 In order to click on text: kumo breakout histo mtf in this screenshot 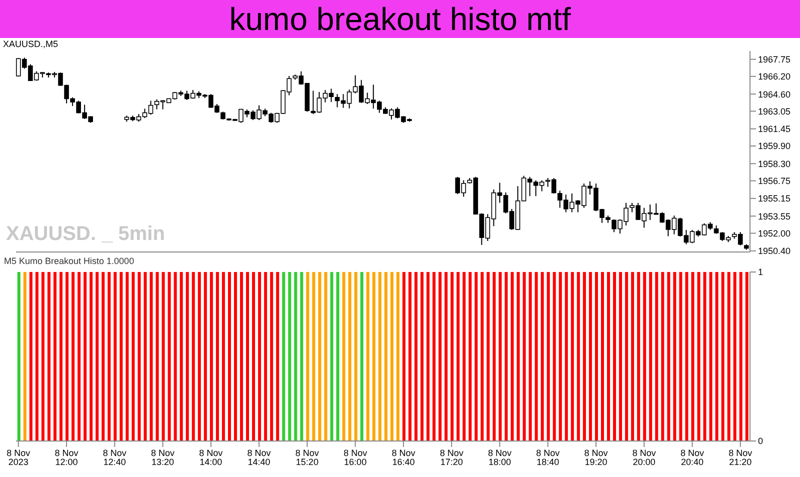, I will do `click(400, 19)`.